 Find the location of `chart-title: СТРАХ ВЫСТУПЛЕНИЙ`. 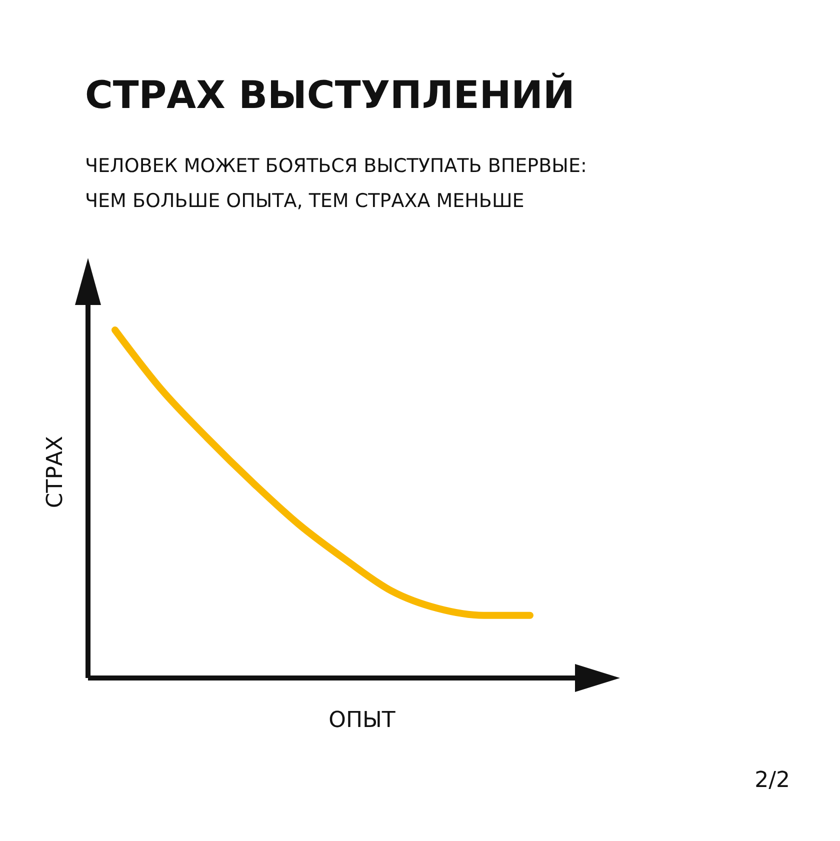

chart-title: СТРАХ ВЫСТУПЛЕНИЙ is located at coordinates (330, 94).